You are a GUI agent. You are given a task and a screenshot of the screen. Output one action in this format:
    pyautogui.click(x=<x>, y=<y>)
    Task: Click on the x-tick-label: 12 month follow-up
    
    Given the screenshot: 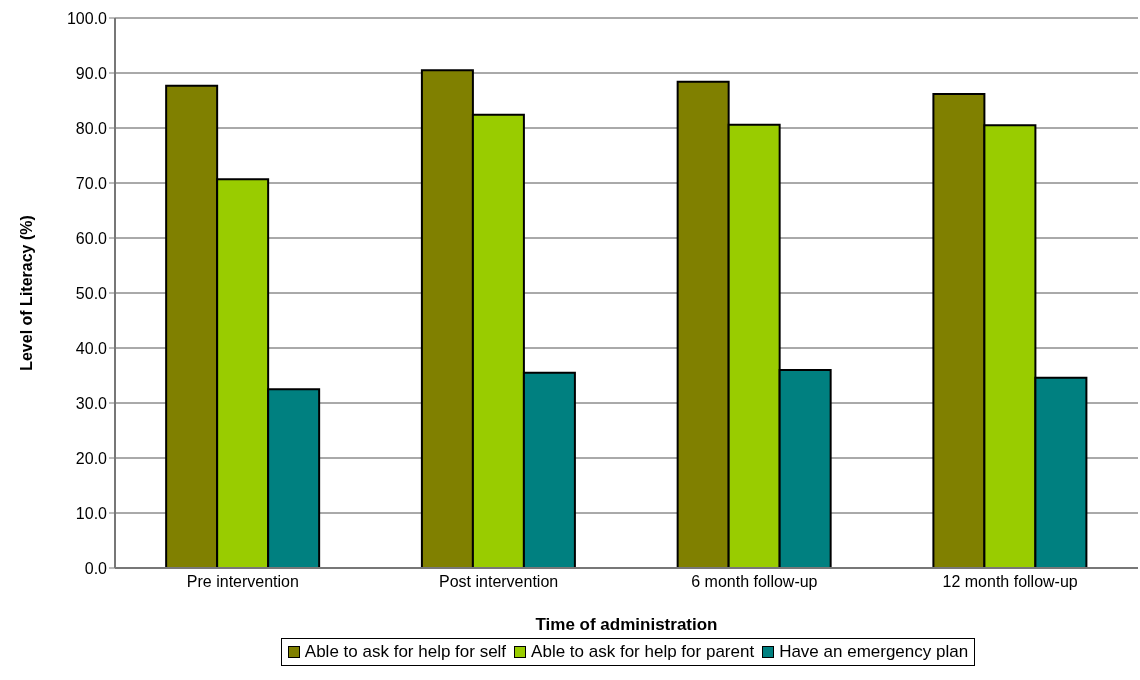 What is the action you would take?
    pyautogui.click(x=1010, y=582)
    